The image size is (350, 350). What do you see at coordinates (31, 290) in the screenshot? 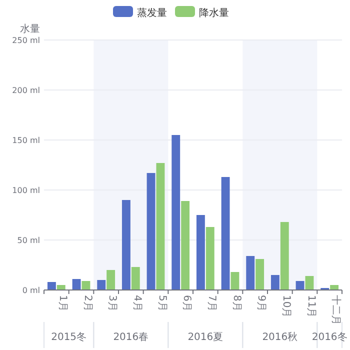
I see `y-tick-label: 0 ml` at bounding box center [31, 290].